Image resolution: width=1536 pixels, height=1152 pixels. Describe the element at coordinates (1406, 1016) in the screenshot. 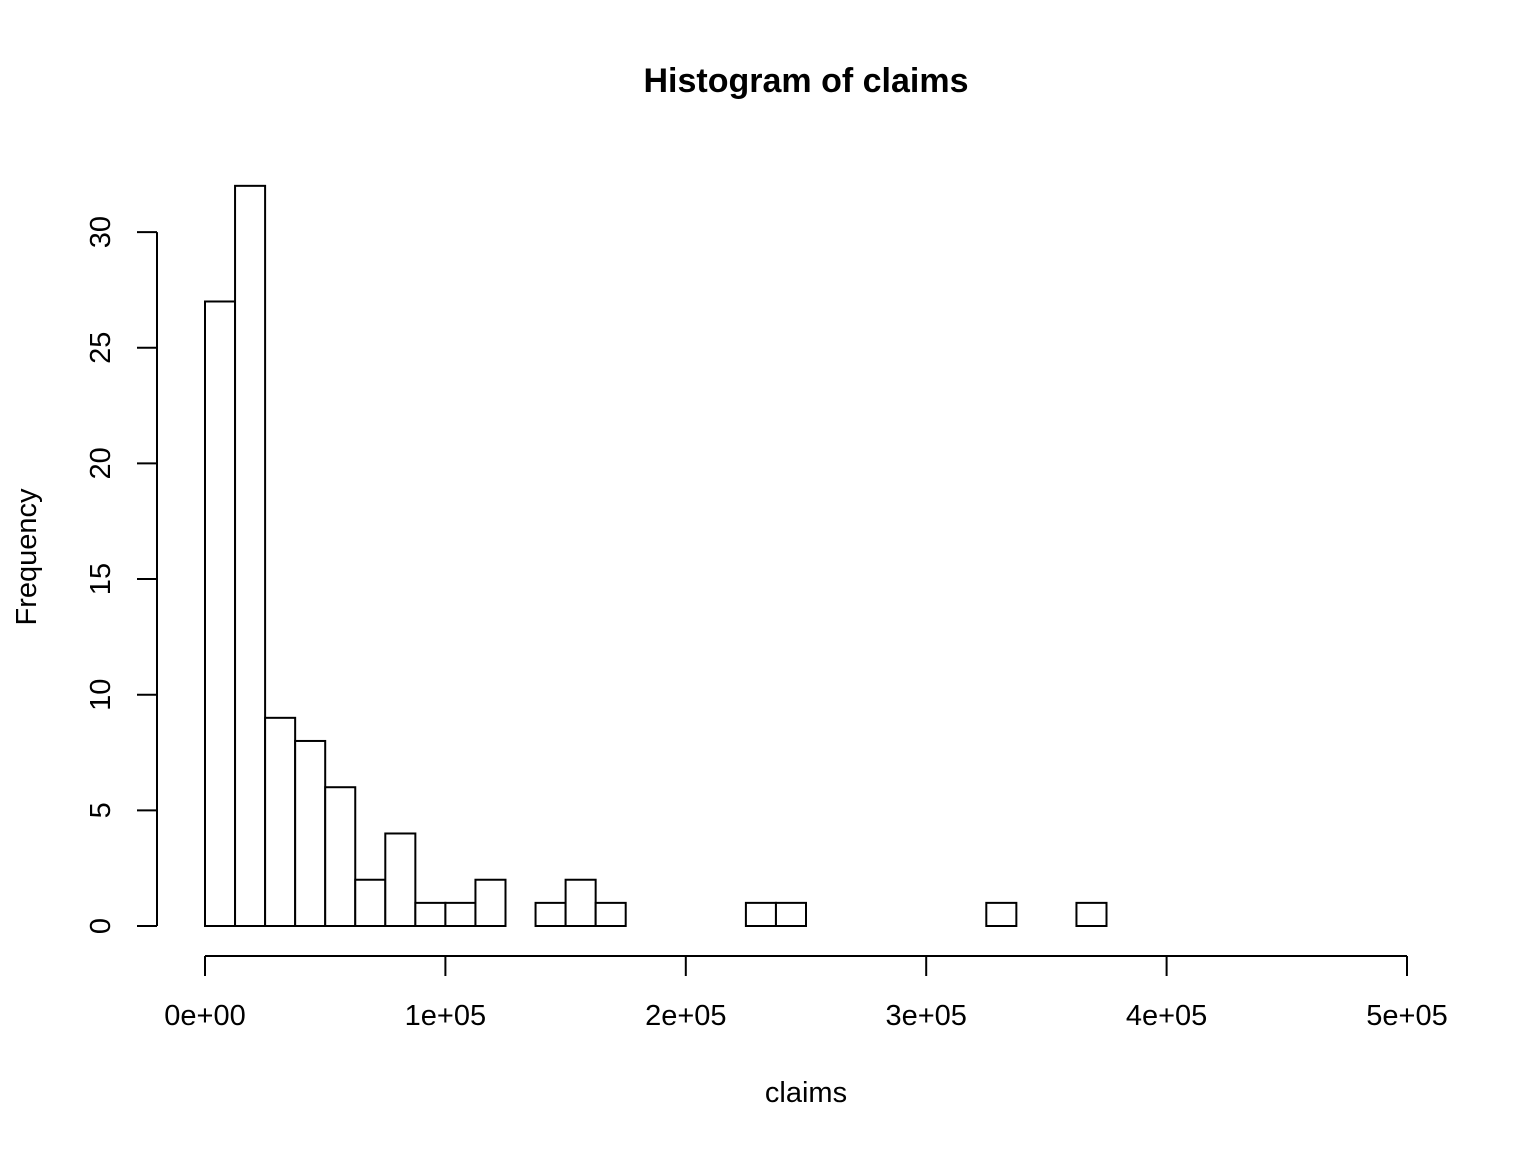

I see `x-tick-label-5: 5e+05` at that location.